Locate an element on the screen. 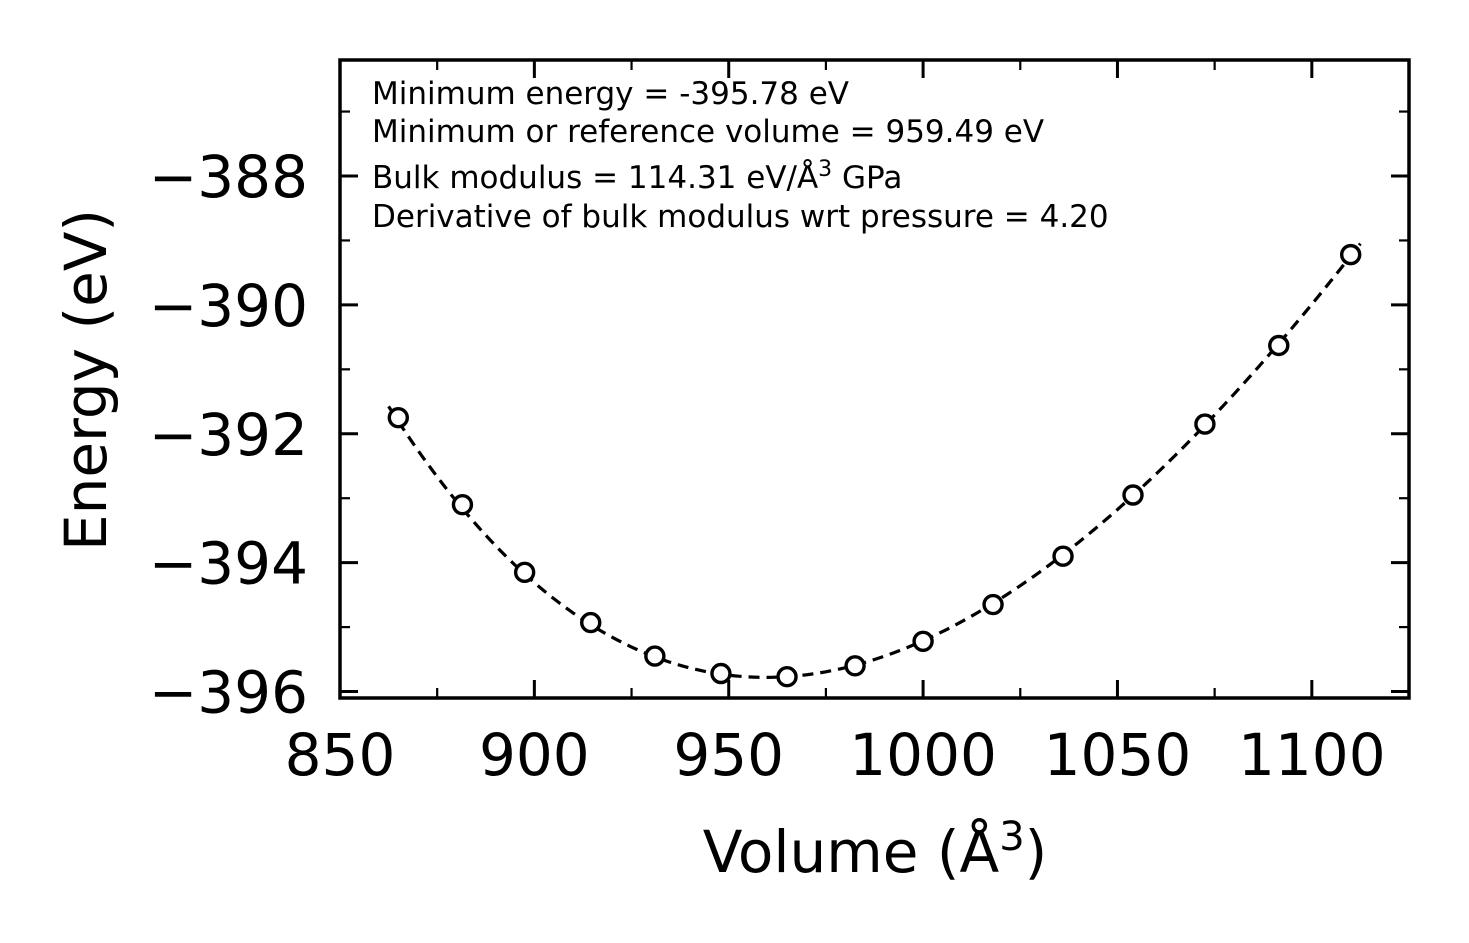 This screenshot has width=1469, height=943. annotation-min-energy: Minimum energy = -395.78 eV is located at coordinates (610, 94).